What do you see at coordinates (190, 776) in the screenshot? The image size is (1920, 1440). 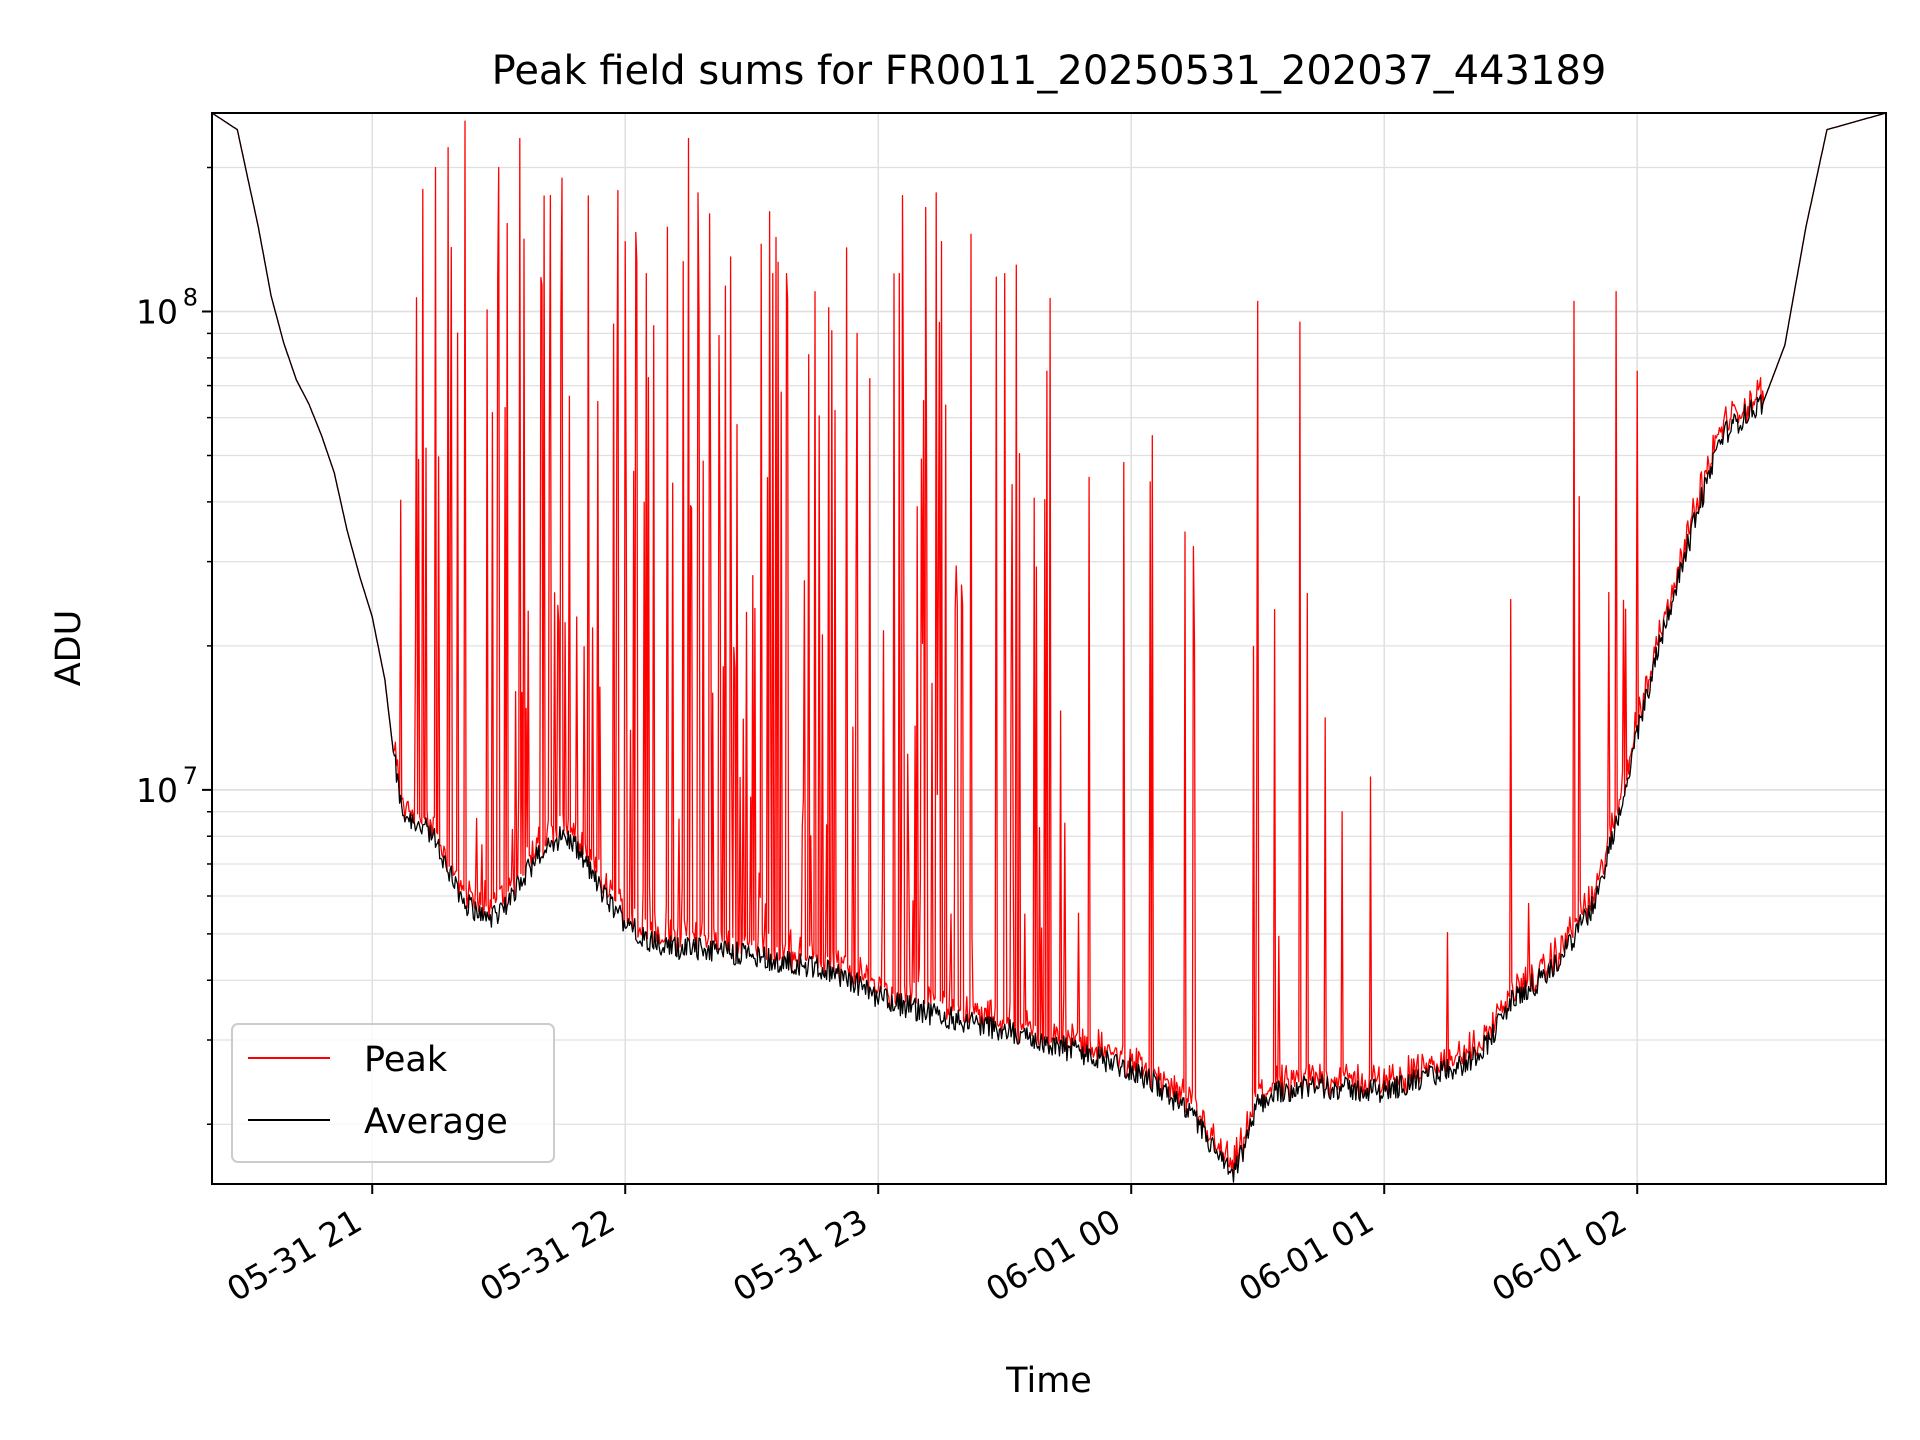 I see `y-tick-exponent: 7` at bounding box center [190, 776].